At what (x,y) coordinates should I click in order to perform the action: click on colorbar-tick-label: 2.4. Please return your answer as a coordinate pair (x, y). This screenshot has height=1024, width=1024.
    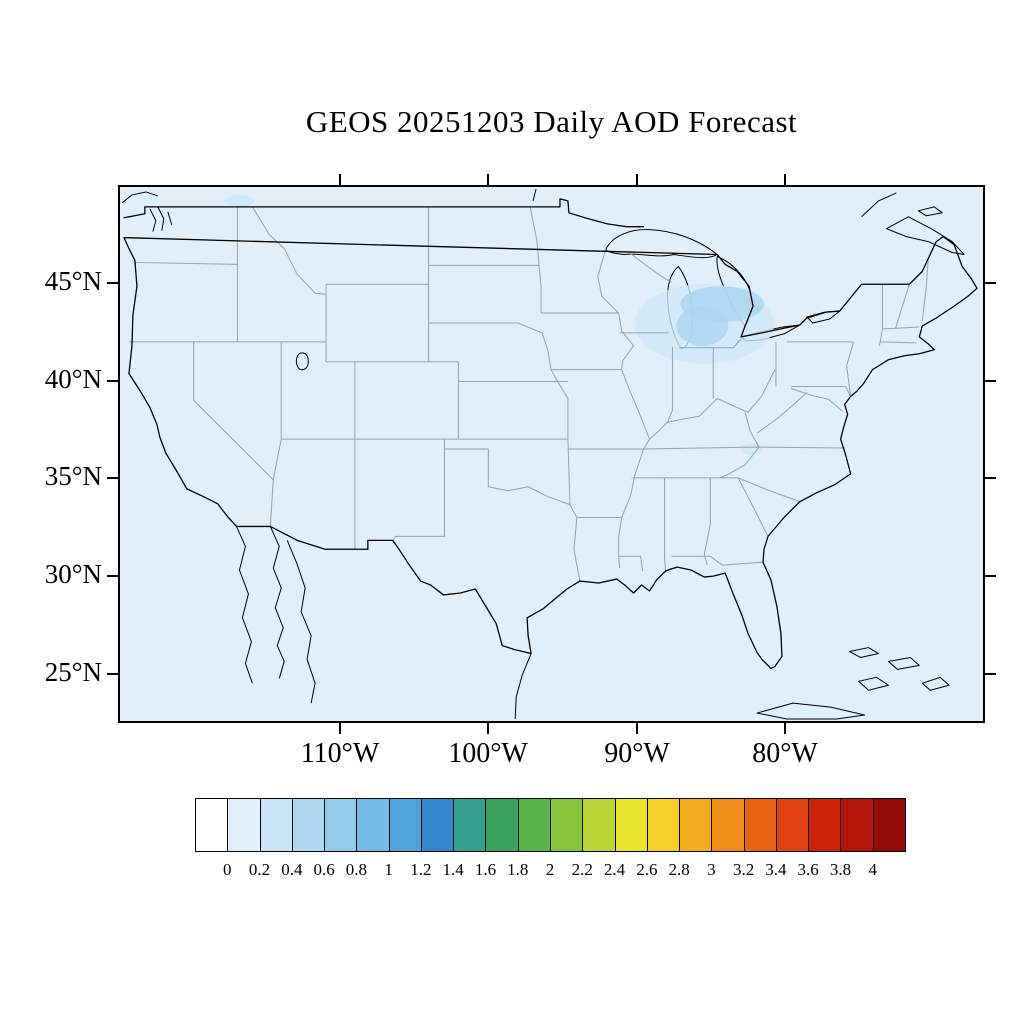
    Looking at the image, I should click on (614, 869).